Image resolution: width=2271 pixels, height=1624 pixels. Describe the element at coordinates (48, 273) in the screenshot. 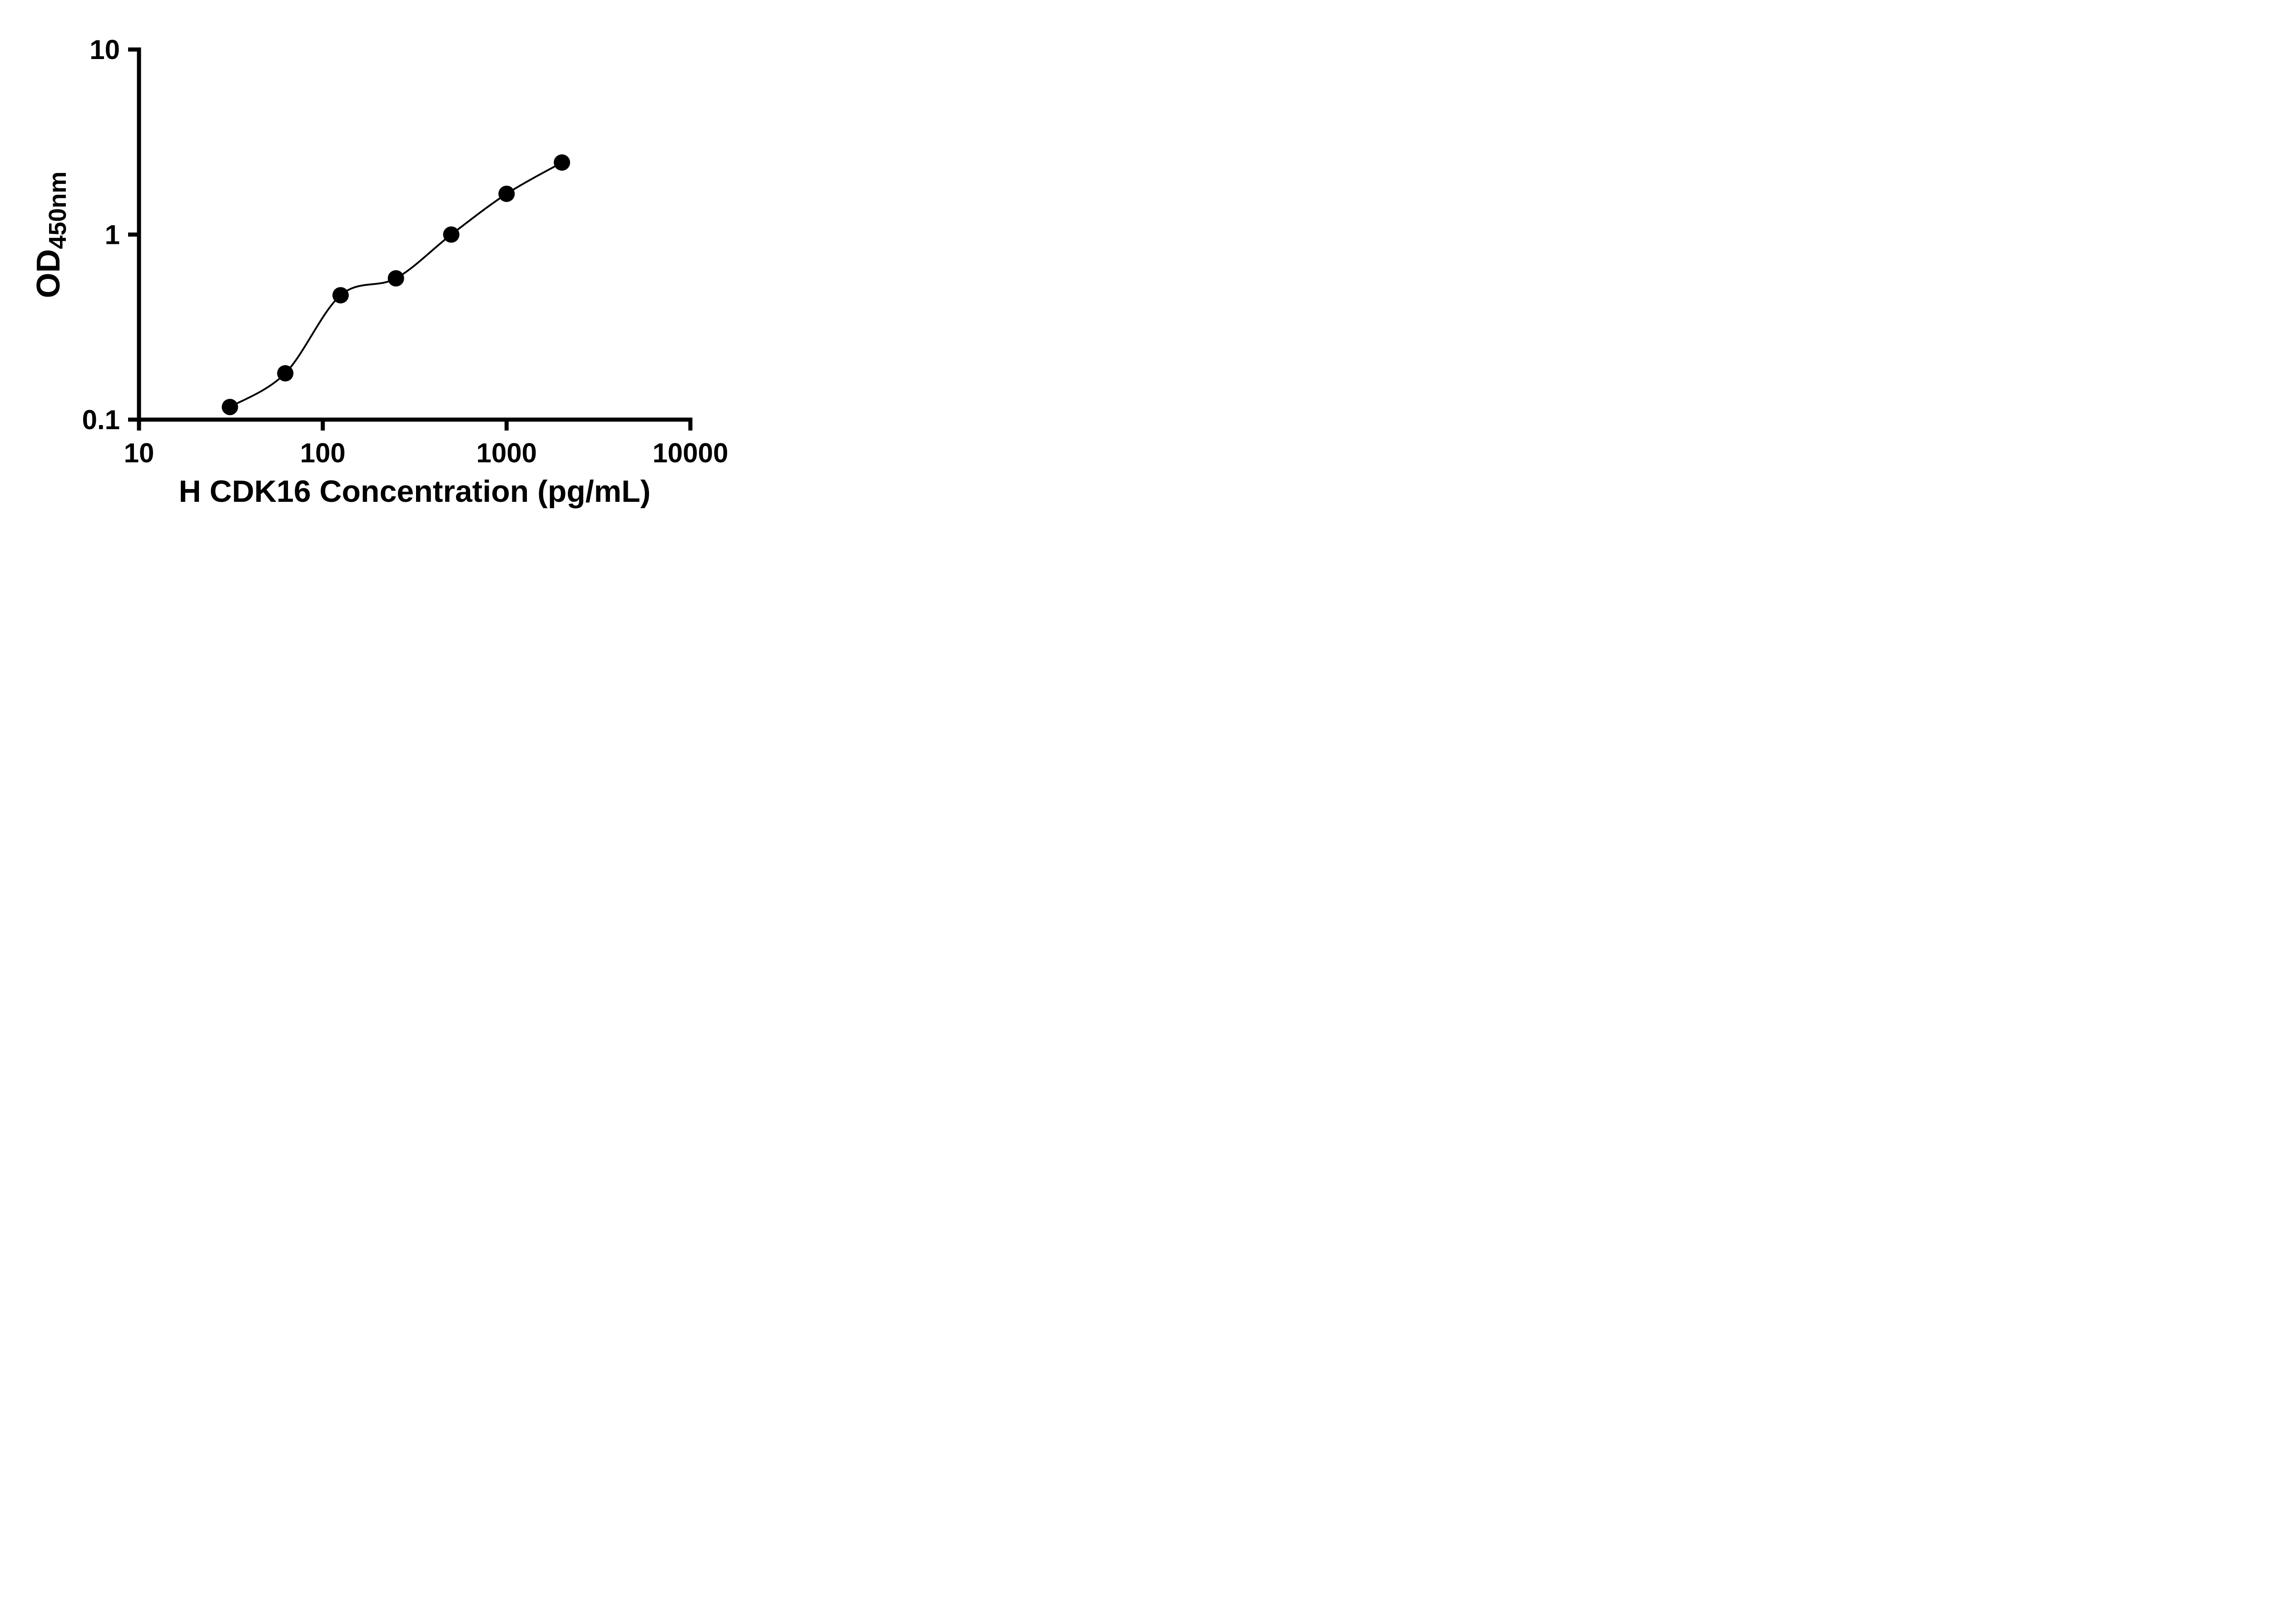

I see `y-axis-title-main: OD` at that location.